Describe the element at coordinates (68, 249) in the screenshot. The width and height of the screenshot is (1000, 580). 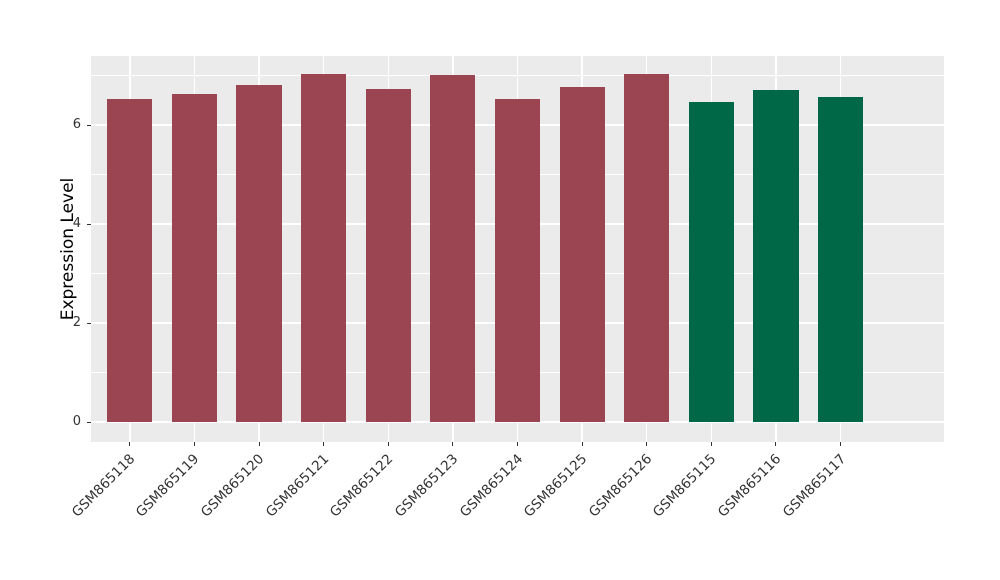
I see `y-axis-title: Expression Level` at that location.